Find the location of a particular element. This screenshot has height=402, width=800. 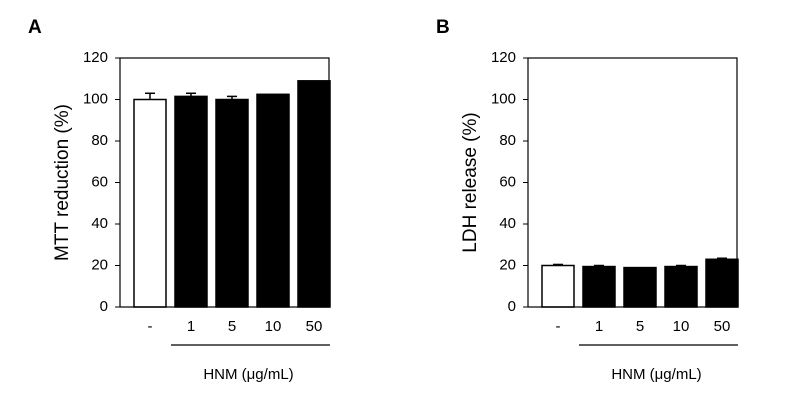

panel-label: B is located at coordinates (443, 27).